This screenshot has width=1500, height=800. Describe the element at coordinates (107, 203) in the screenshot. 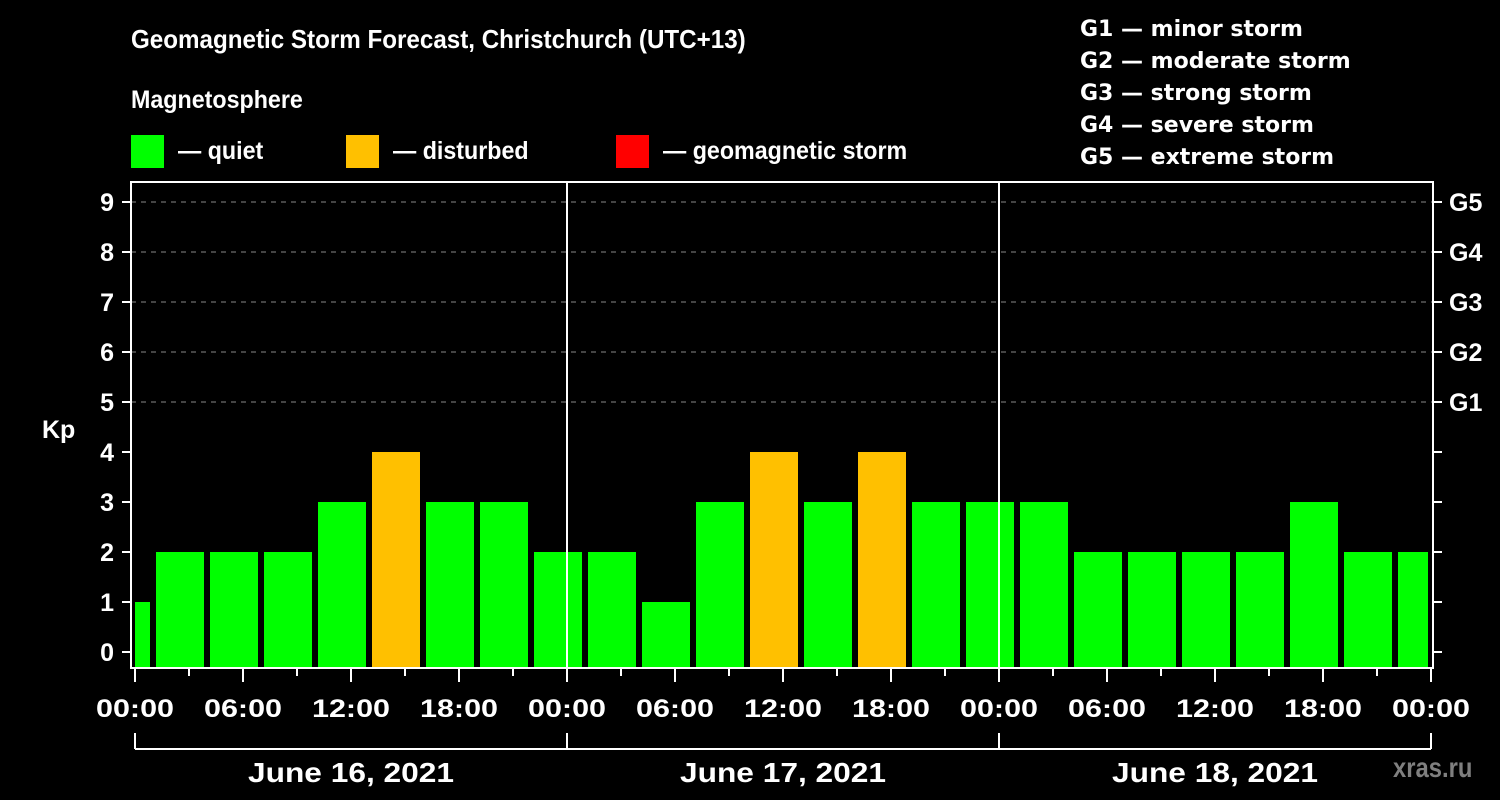

I see `y-tick-label: 9` at that location.